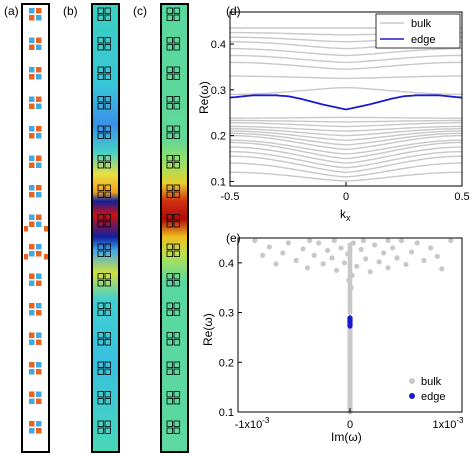 The width and height of the screenshot is (474, 456). I want to click on lattice-panel-a, so click(36, 221).